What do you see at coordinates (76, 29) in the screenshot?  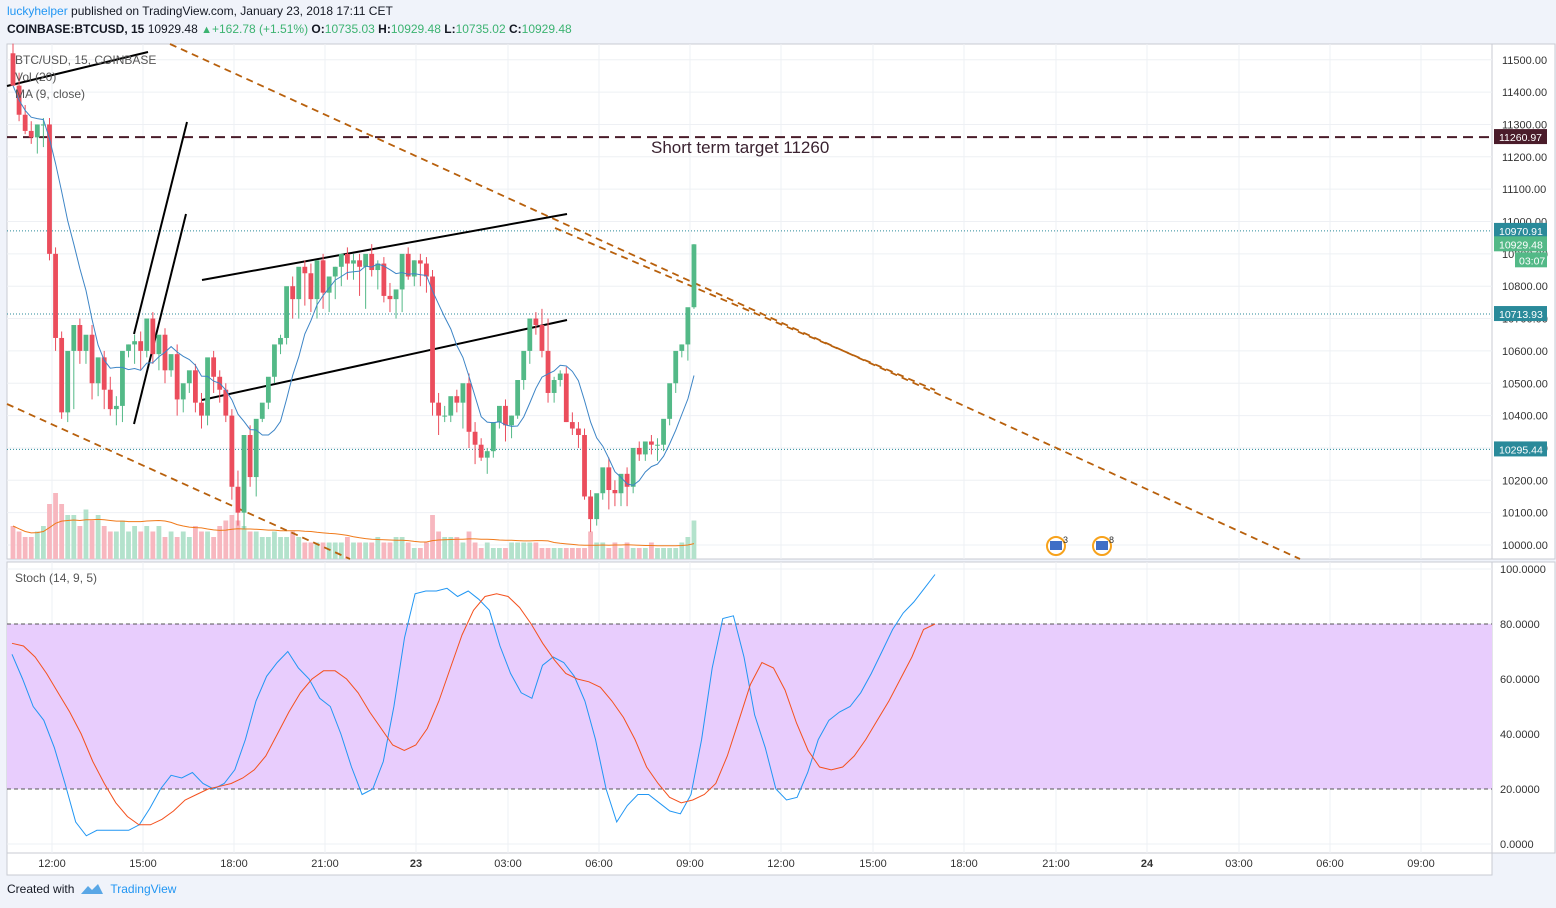 I see `symbol-label: COINBASE:BTCUSD, 15` at bounding box center [76, 29].